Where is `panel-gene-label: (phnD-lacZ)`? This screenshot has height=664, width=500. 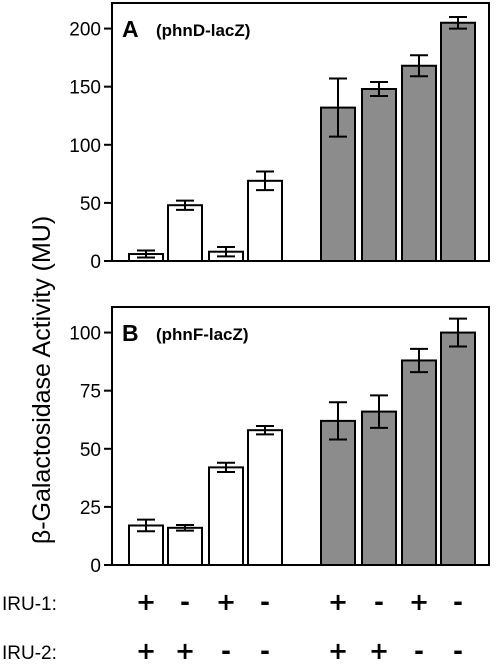 panel-gene-label: (phnD-lacZ) is located at coordinates (203, 30).